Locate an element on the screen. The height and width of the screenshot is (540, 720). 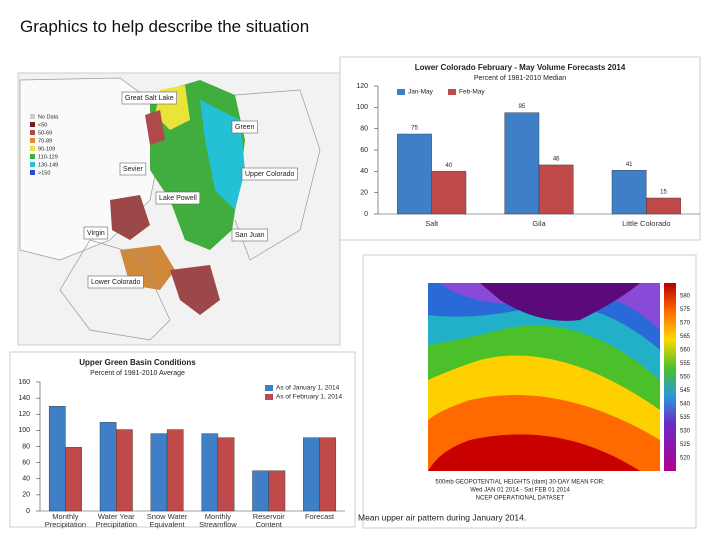
y-tick-label: 160 is located at coordinates (24, 382).